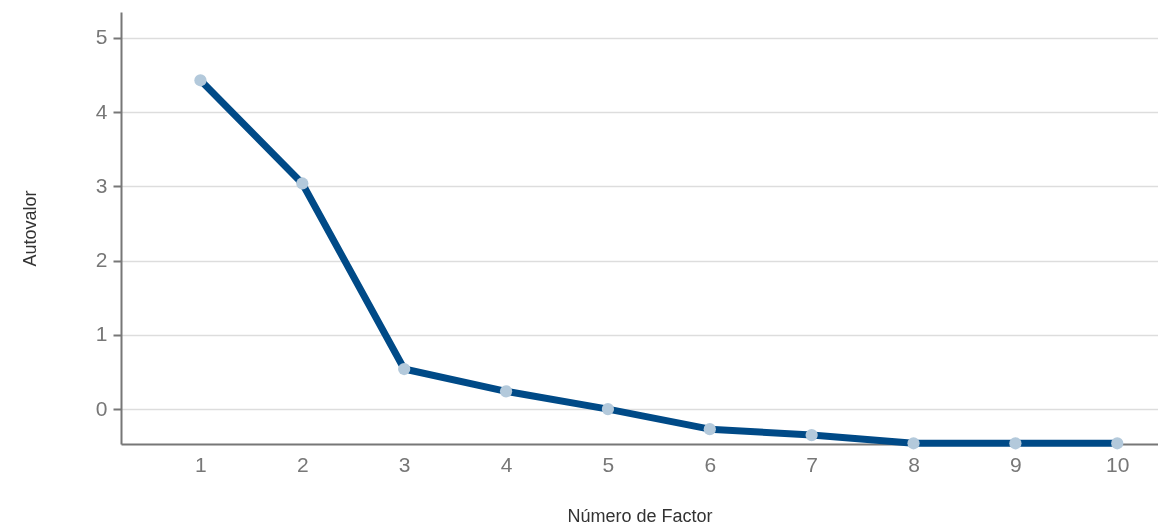 This screenshot has height=523, width=1158. Describe the element at coordinates (101, 334) in the screenshot. I see `y-tick-label: 1` at that location.